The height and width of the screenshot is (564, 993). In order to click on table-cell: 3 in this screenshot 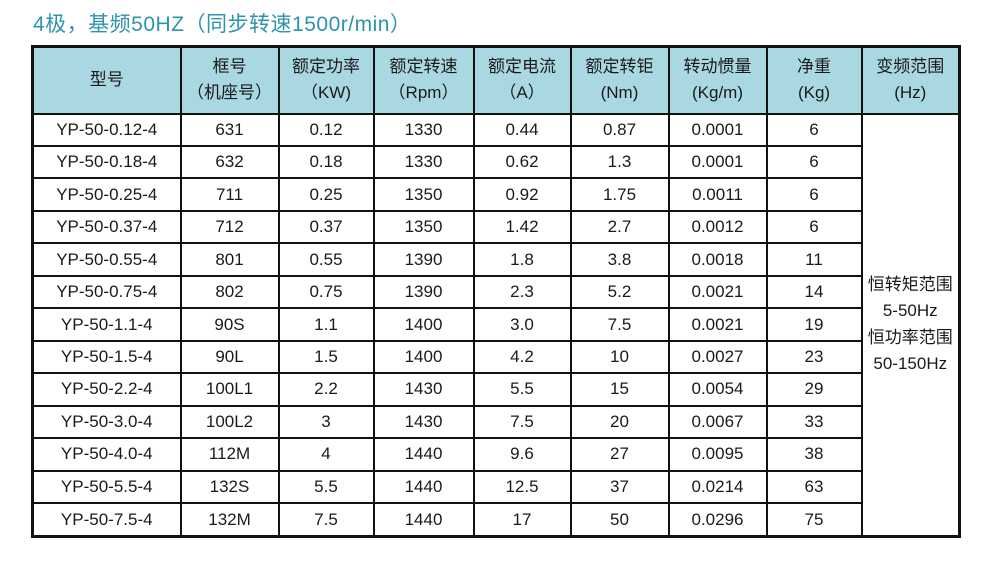, I will do `click(326, 422)`.